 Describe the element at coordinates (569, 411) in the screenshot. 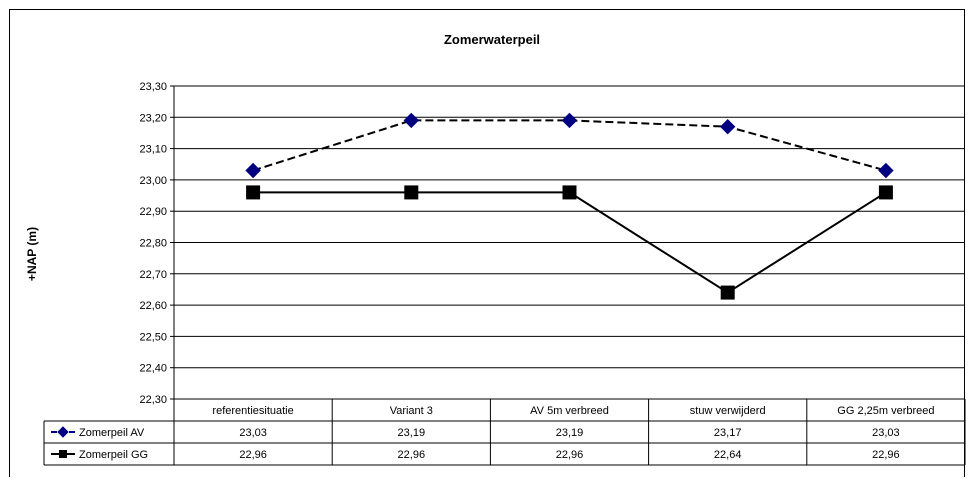

I see `x-category-label: AV 5m verbreed` at that location.